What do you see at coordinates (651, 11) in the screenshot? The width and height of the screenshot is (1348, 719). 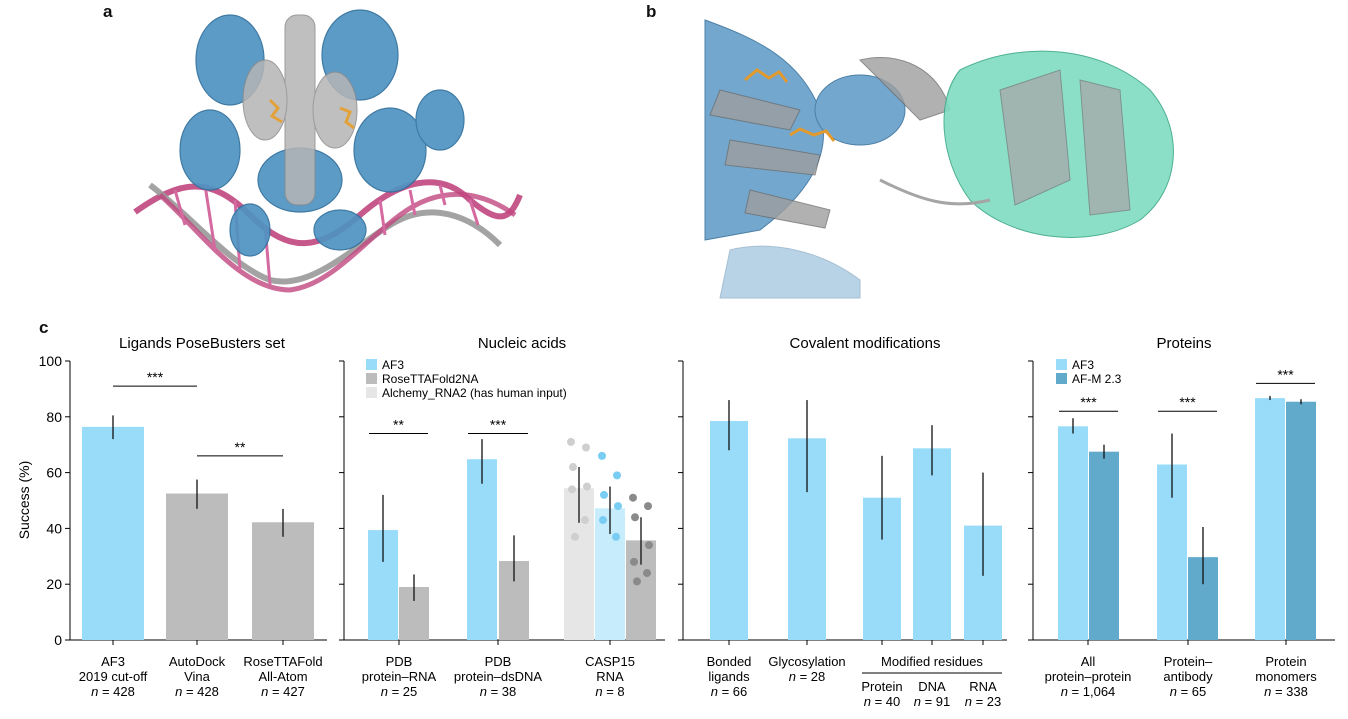 I see `panel-letter-b: b` at bounding box center [651, 11].